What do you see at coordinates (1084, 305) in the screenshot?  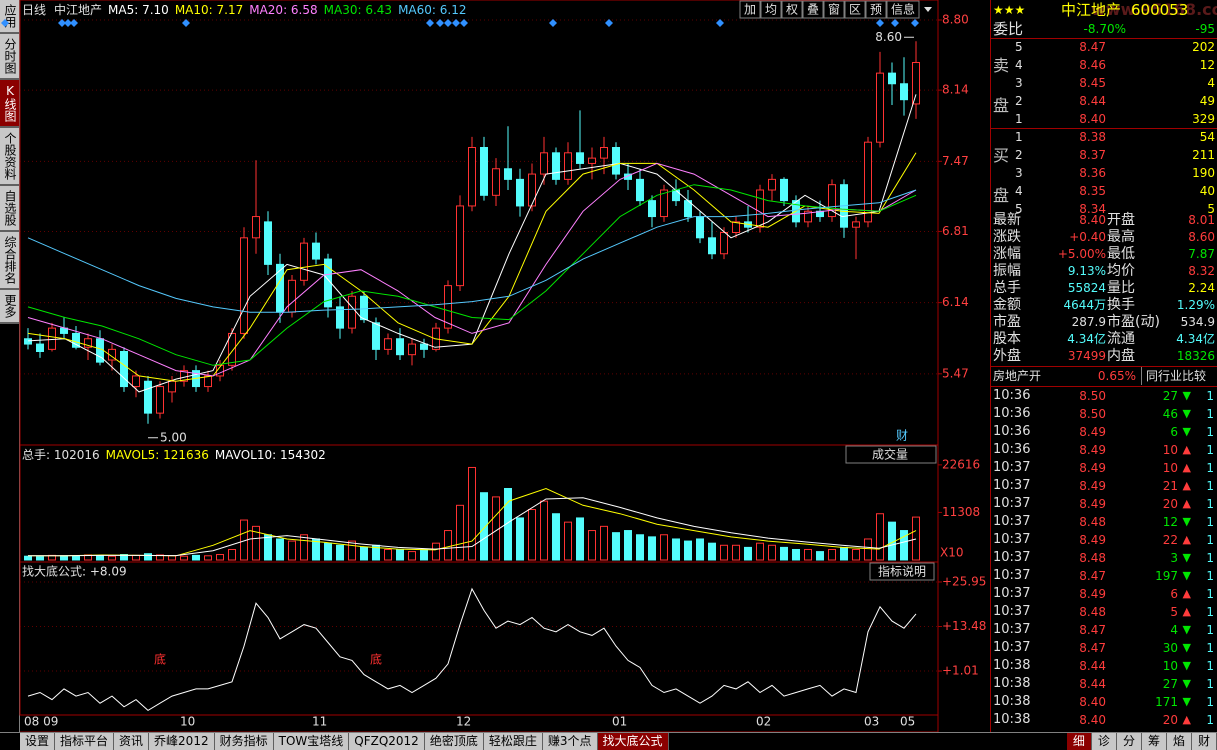 I see `stat-value: 4644万` at bounding box center [1084, 305].